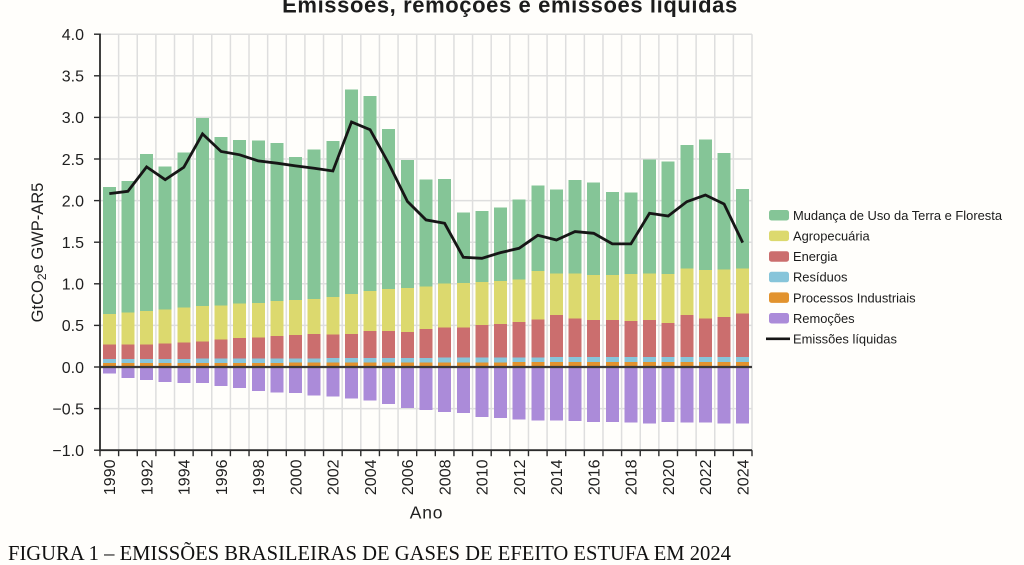  What do you see at coordinates (73, 326) in the screenshot?
I see `svg-text: 0.5` at bounding box center [73, 326].